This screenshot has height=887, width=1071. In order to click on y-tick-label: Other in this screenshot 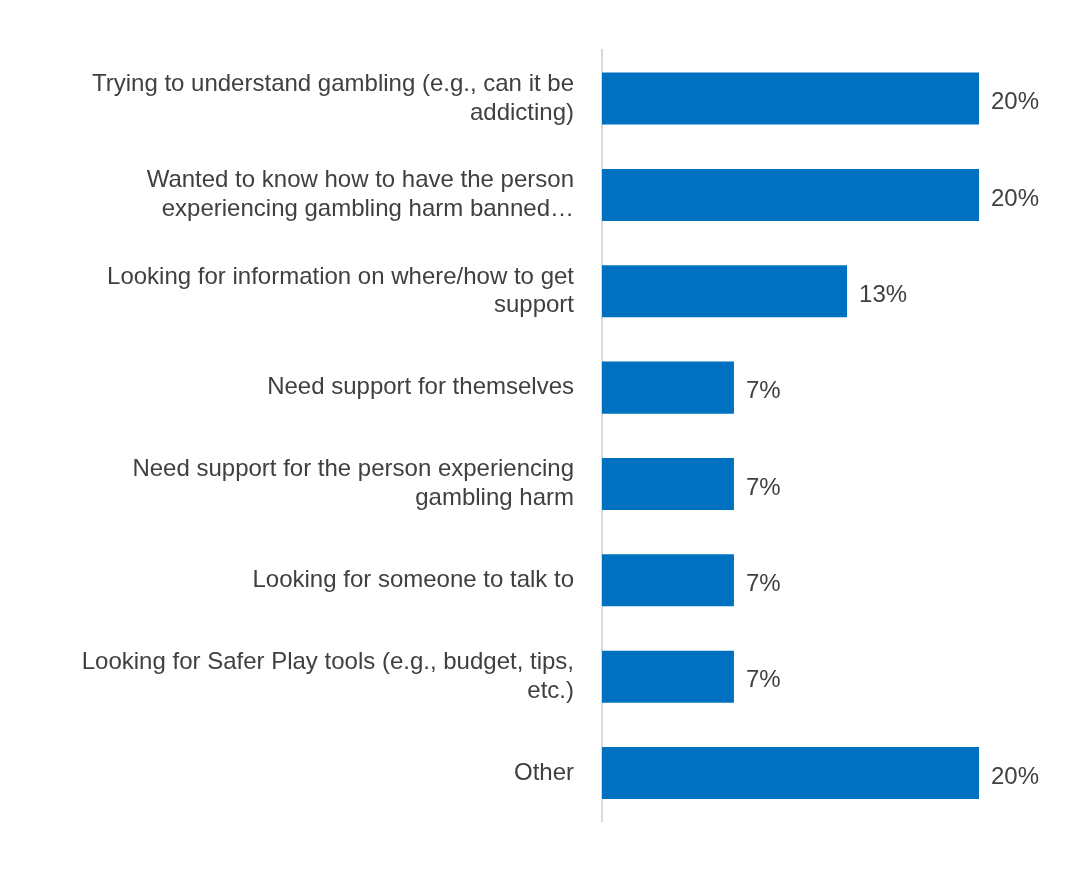, I will do `click(543, 771)`.